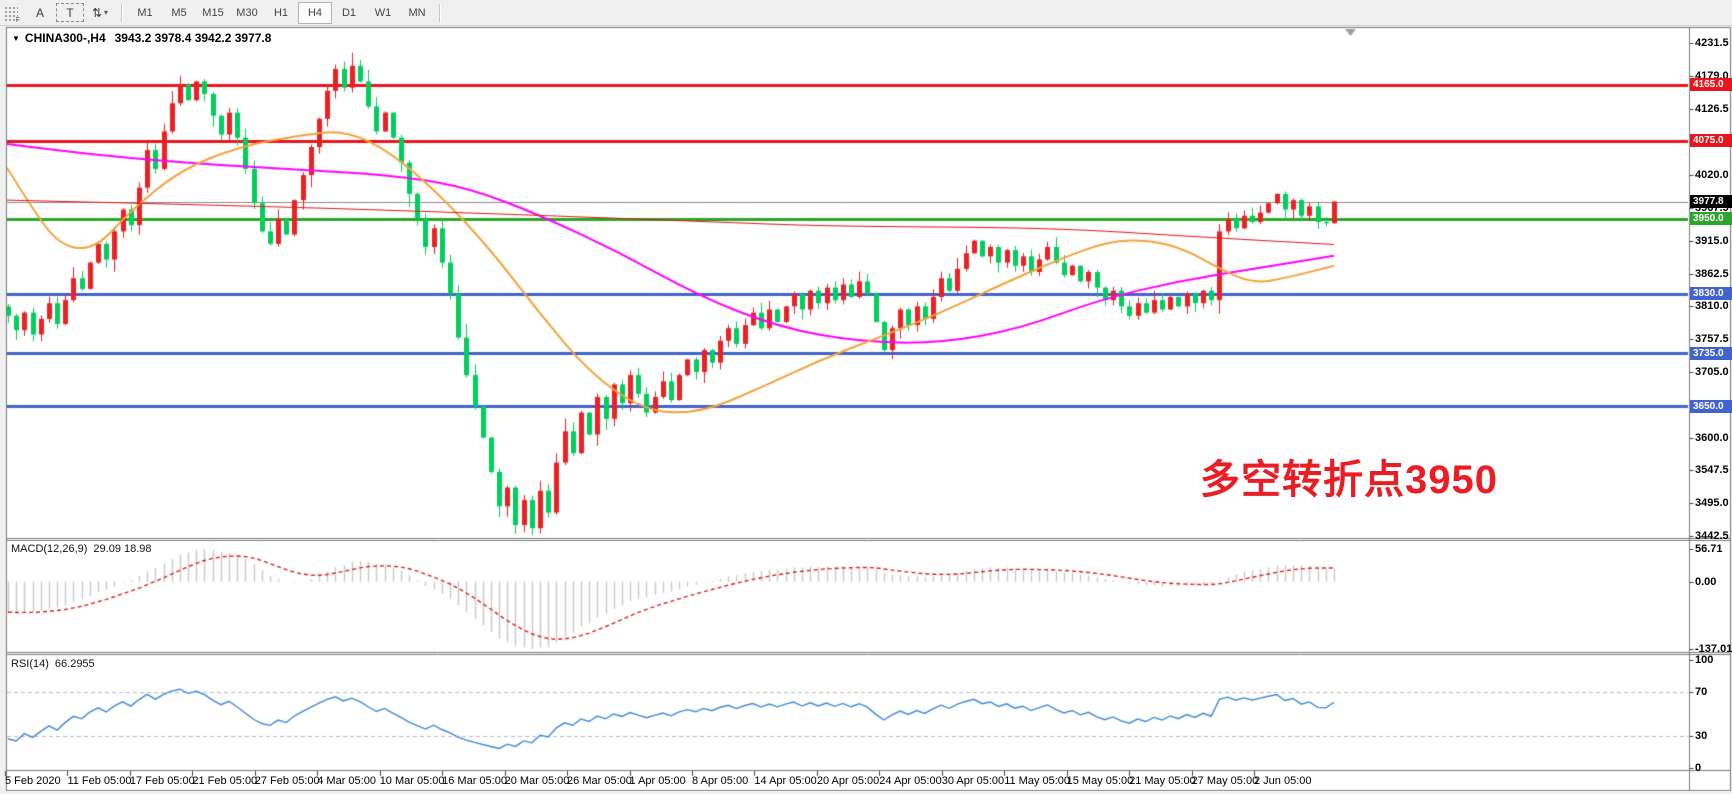 The width and height of the screenshot is (1732, 794). Describe the element at coordinates (225, 781) in the screenshot. I see `date-label: 21 Feb 05:00` at that location.